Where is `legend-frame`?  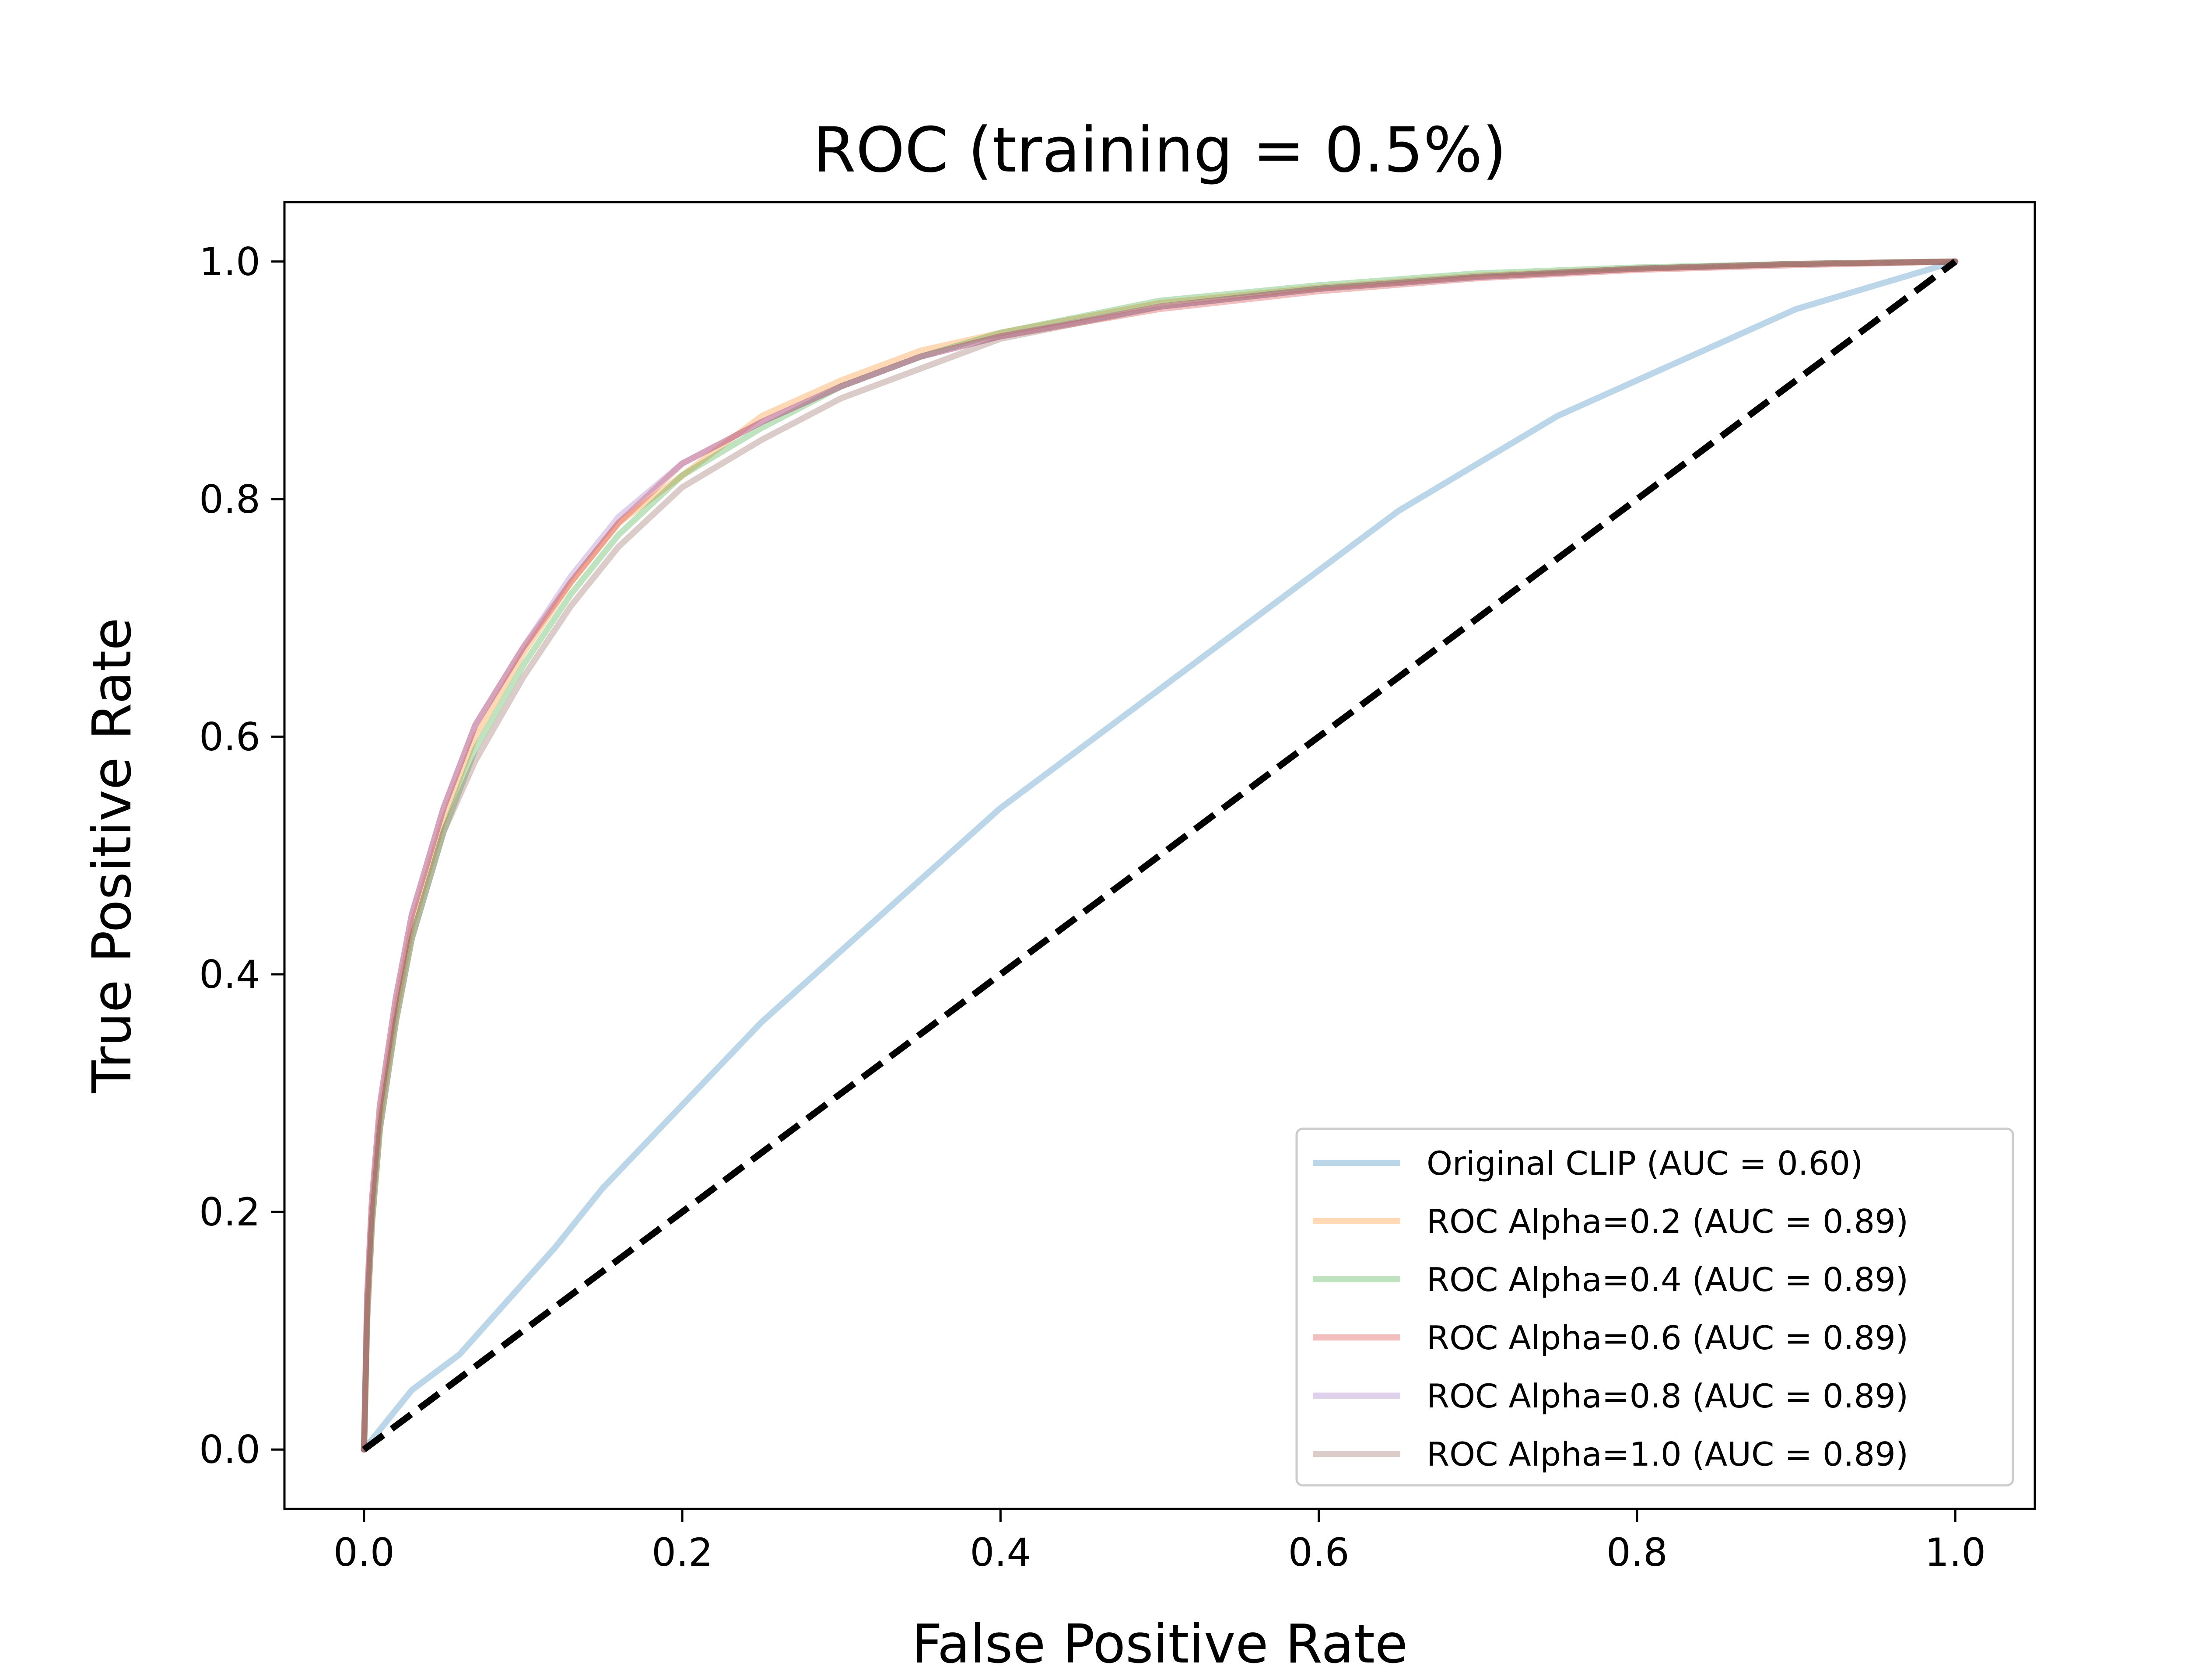 legend-frame is located at coordinates (1654, 1307).